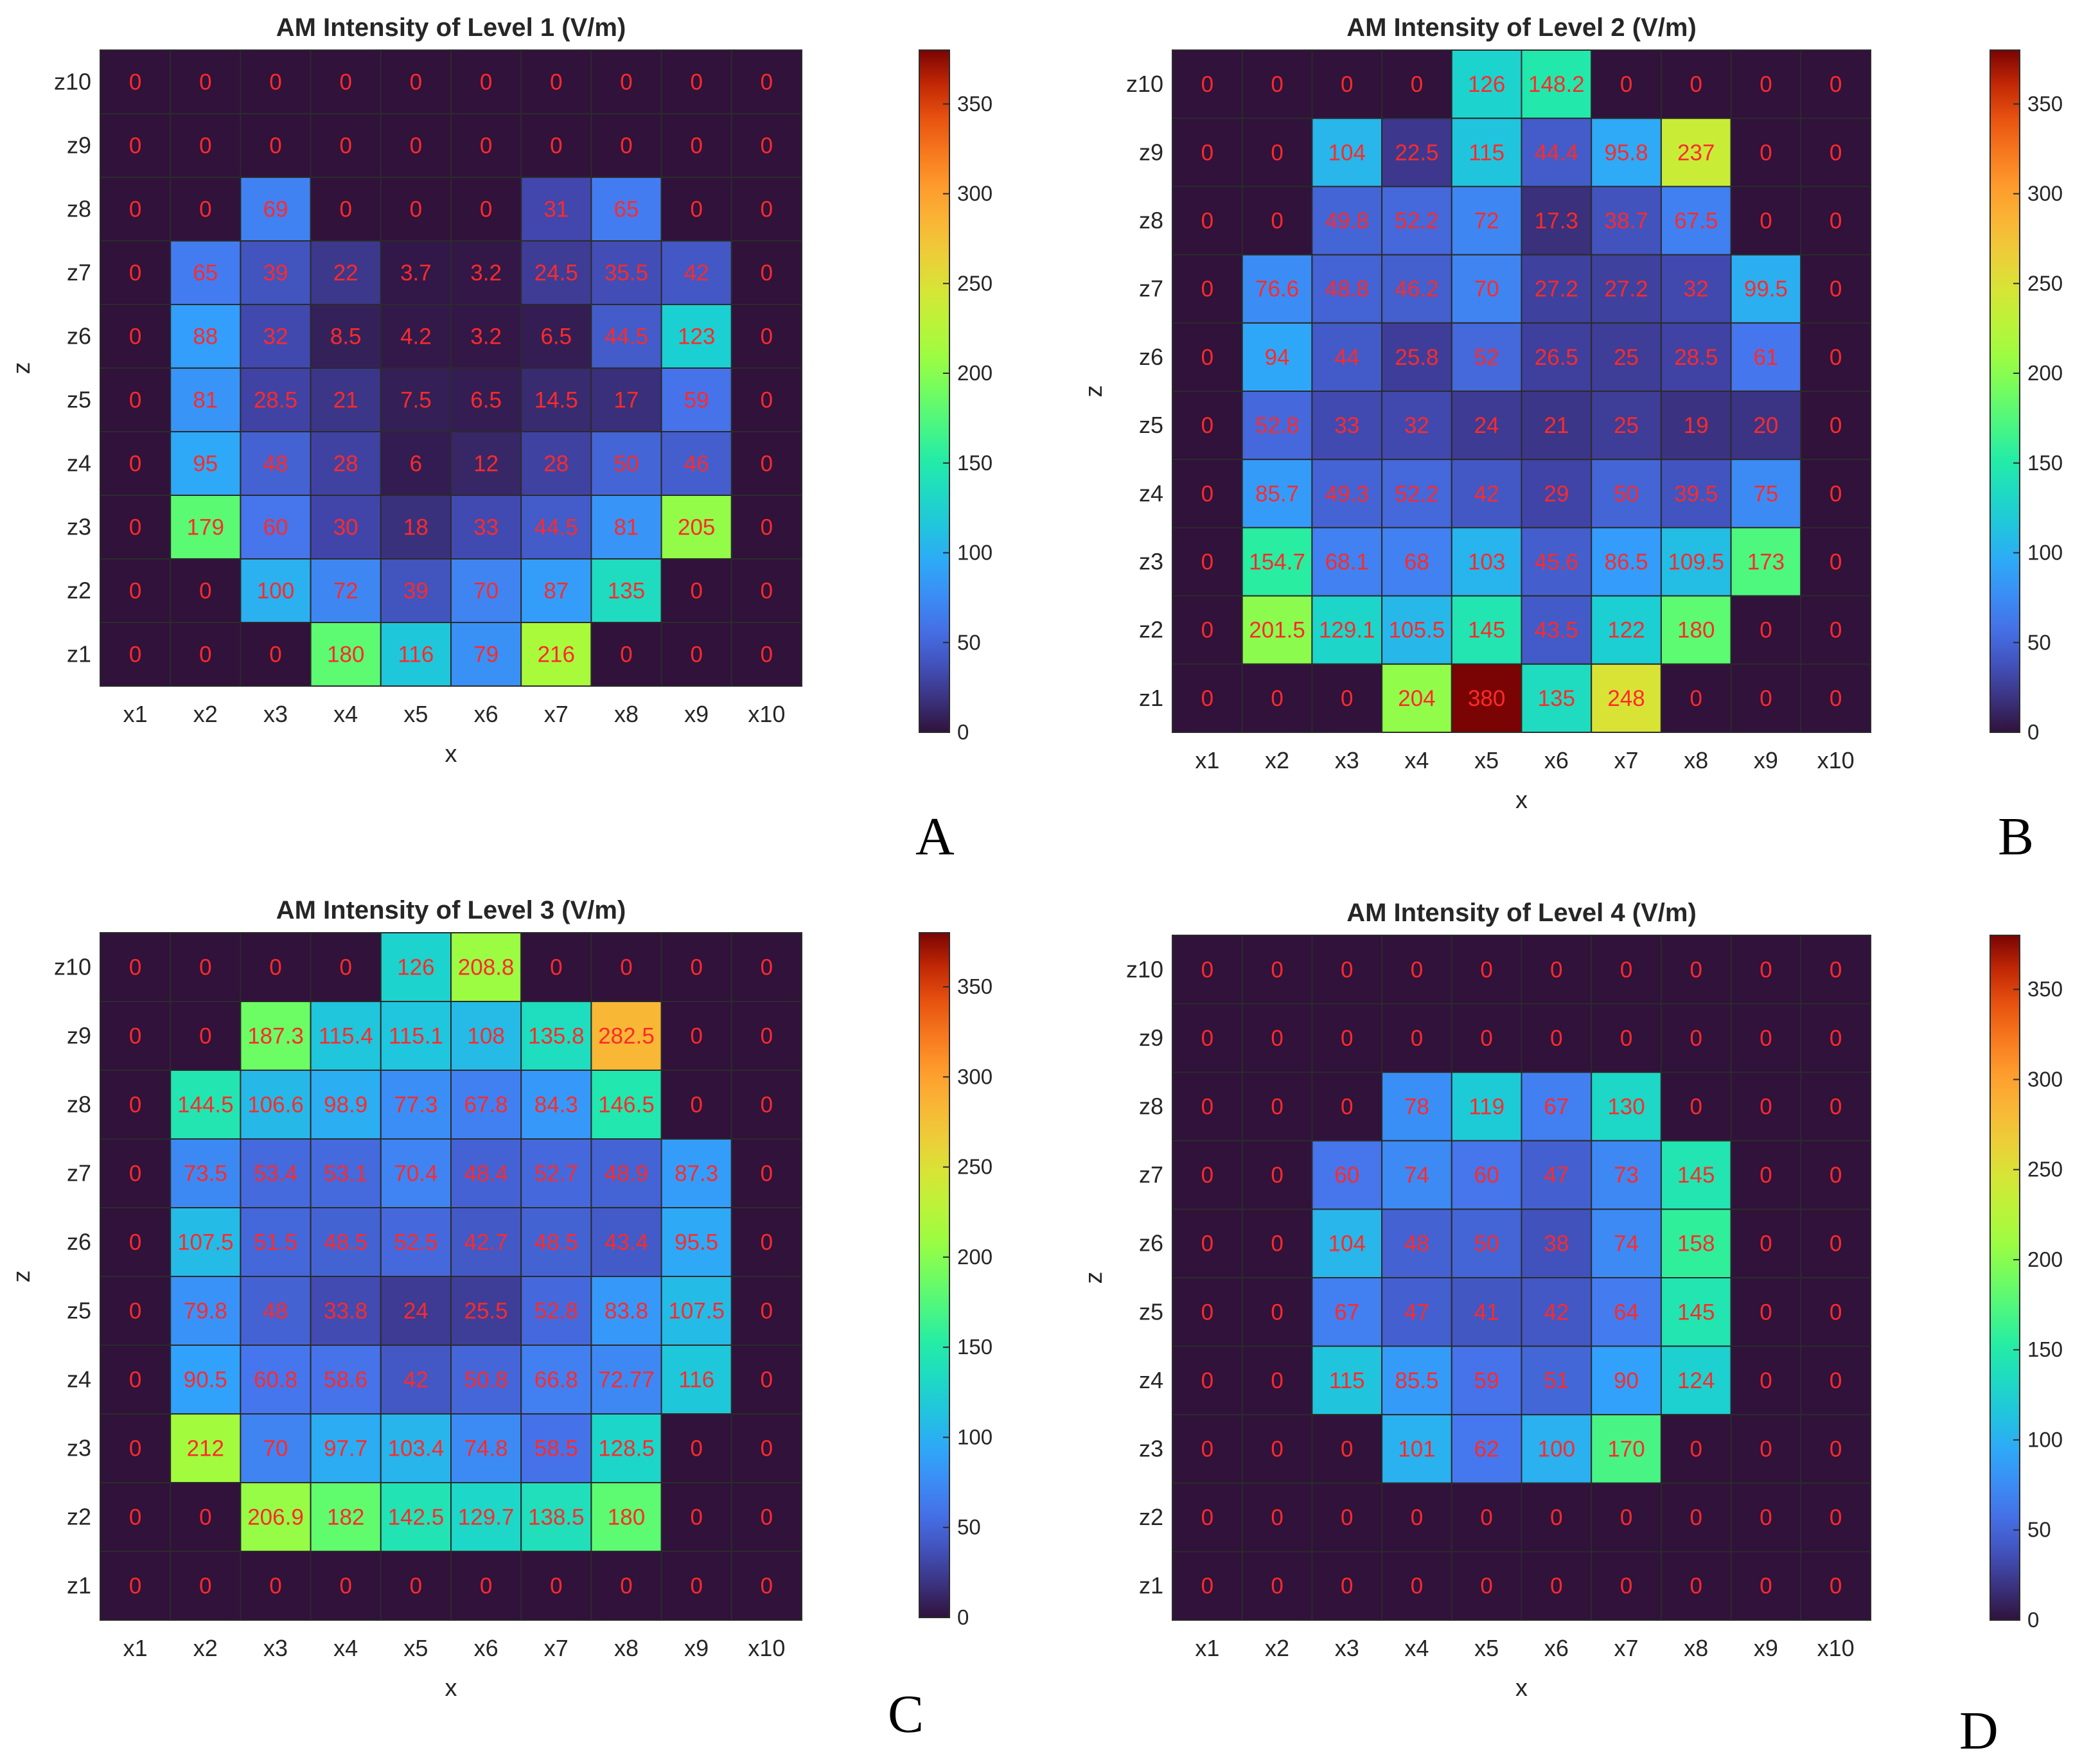 The width and height of the screenshot is (2091, 1764). I want to click on cell-value-label: 129.1, so click(1347, 630).